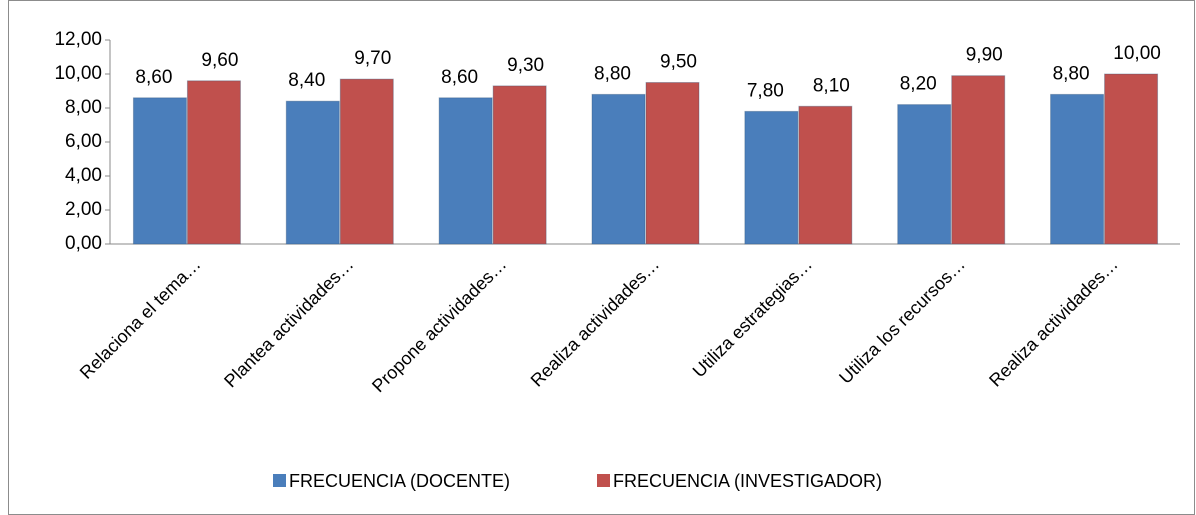 The height and width of the screenshot is (515, 1196). I want to click on y-tick-label: 4,00, so click(83, 175).